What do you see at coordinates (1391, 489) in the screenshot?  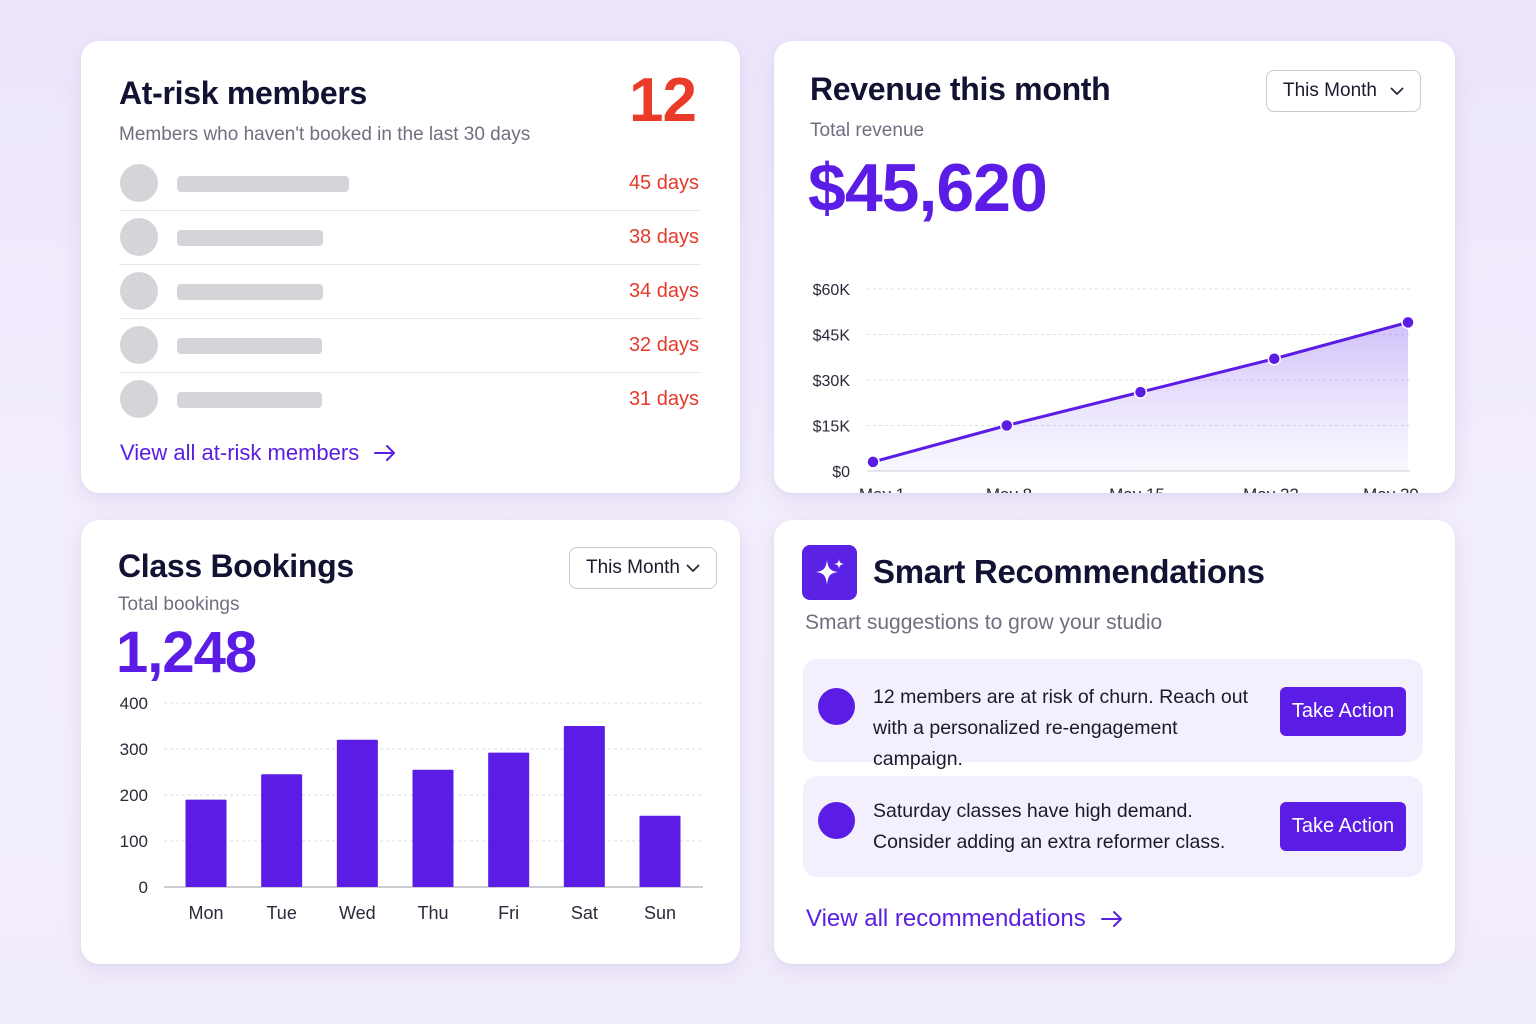 I see `x-tick-label: May 29` at bounding box center [1391, 489].